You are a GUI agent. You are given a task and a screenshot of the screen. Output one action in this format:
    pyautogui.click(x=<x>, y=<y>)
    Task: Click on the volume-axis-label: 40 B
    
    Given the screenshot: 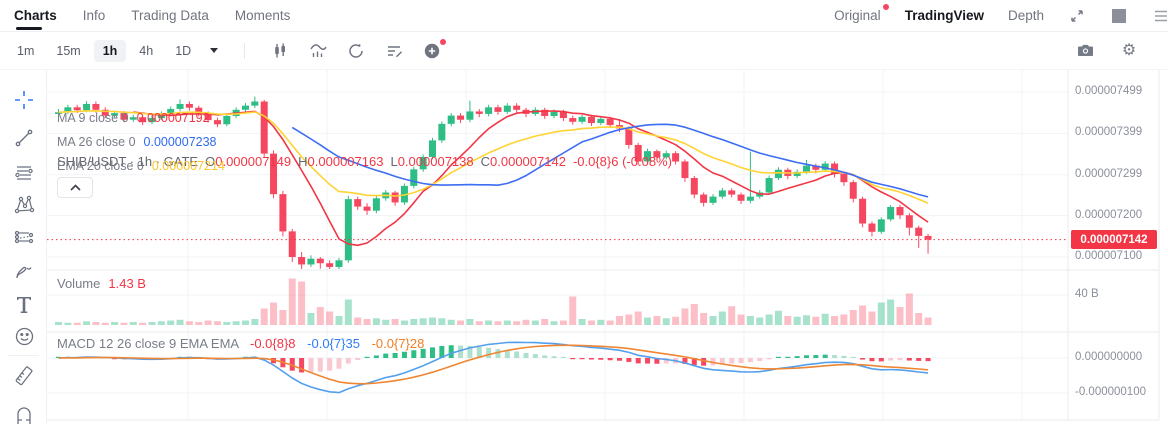 What is the action you would take?
    pyautogui.click(x=1087, y=294)
    